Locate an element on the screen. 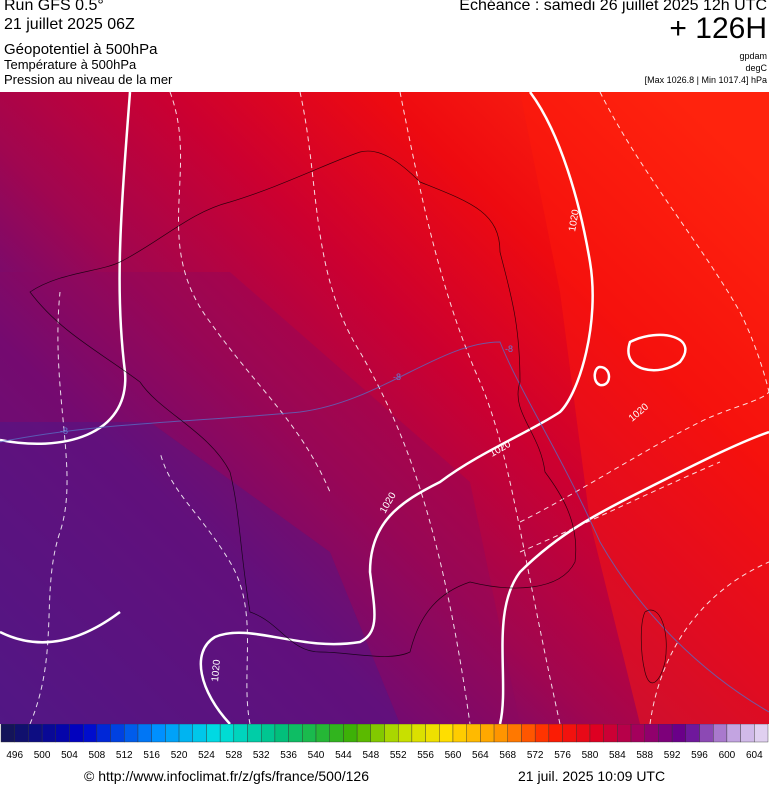  colorbar-label: 560 is located at coordinates (453, 755).